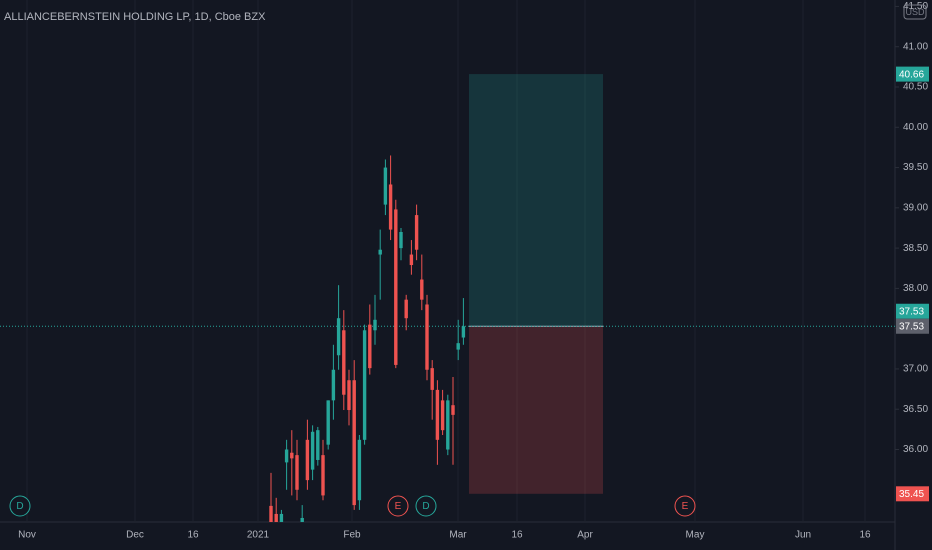 The height and width of the screenshot is (550, 932). What do you see at coordinates (135, 535) in the screenshot?
I see `x-tick-label: Dec` at bounding box center [135, 535].